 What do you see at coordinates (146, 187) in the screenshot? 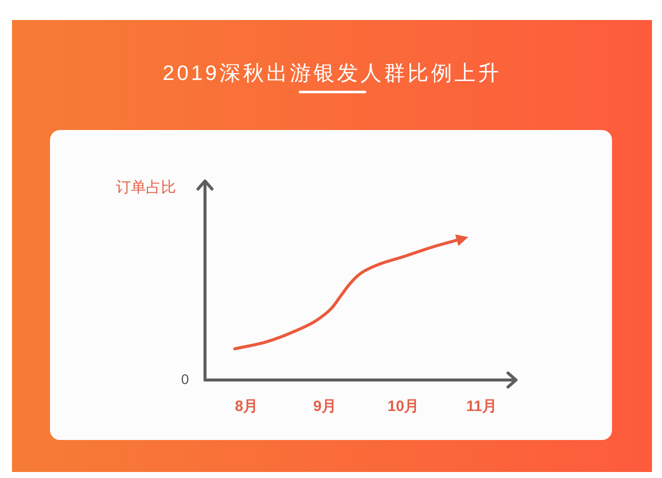
I see `ylabel: 订单占比` at bounding box center [146, 187].